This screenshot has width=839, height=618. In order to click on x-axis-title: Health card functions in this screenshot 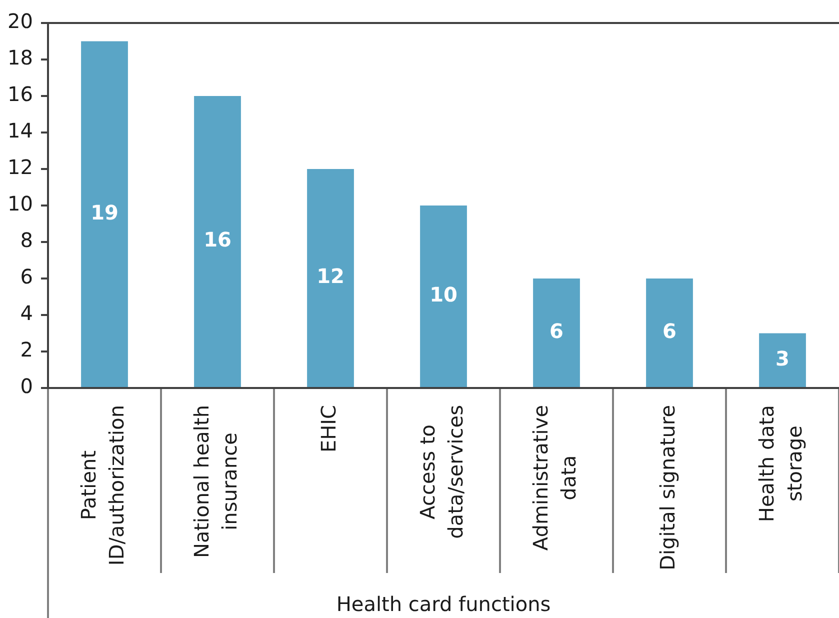, I will do `click(443, 604)`.